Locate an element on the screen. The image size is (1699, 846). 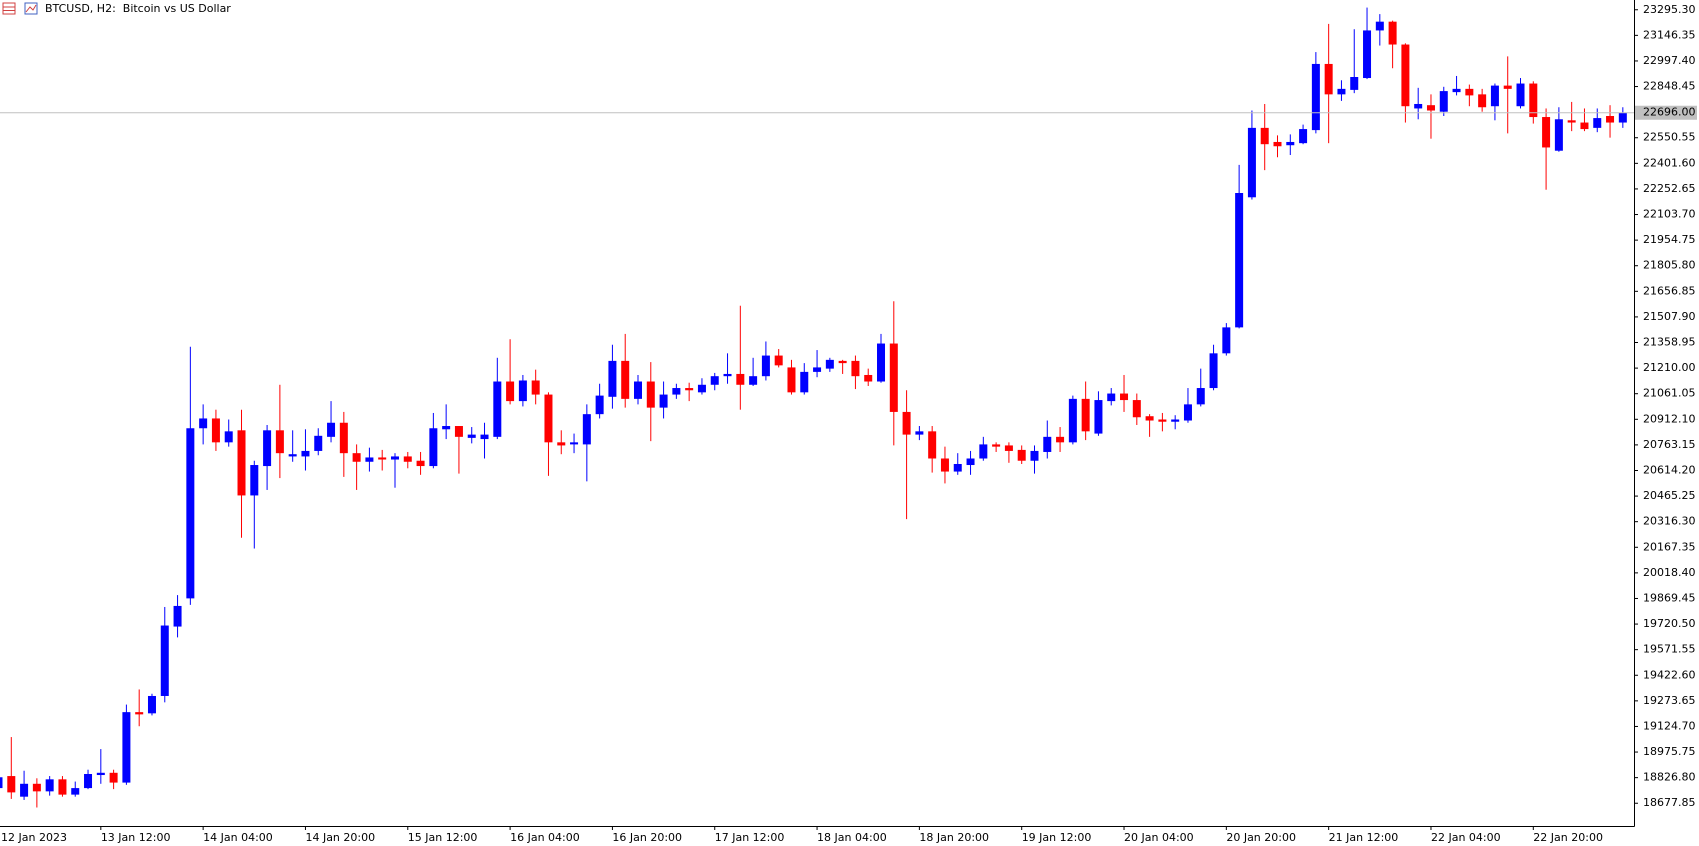
x-tick-label: 15 Jan 12:00 is located at coordinates (443, 837).